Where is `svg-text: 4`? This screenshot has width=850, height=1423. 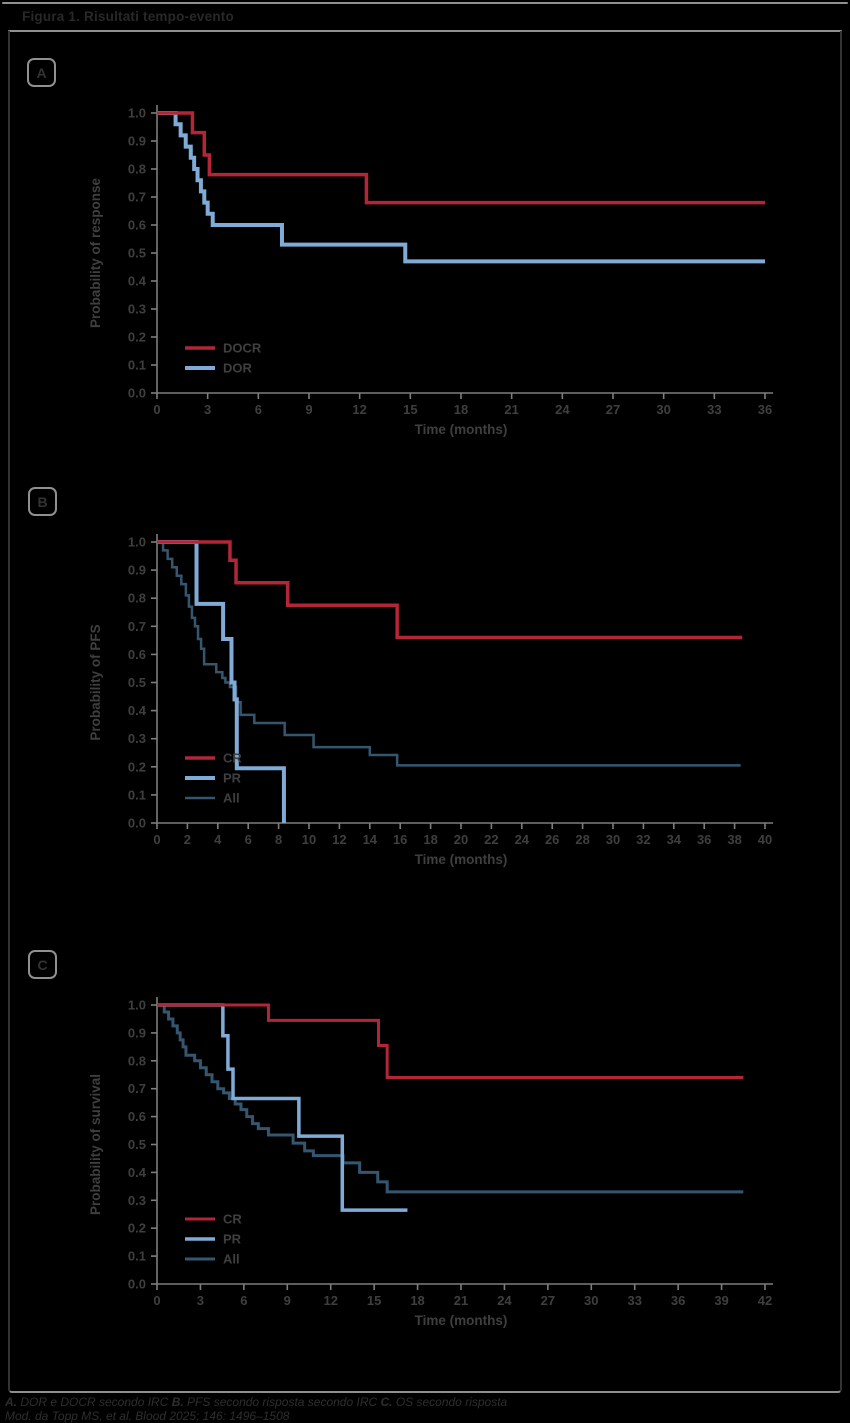 svg-text: 4 is located at coordinates (218, 839).